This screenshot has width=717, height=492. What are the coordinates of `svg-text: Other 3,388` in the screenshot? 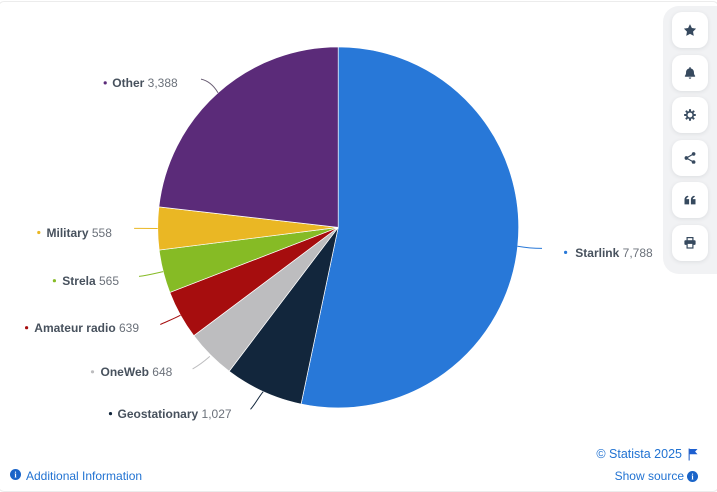 It's located at (145, 83).